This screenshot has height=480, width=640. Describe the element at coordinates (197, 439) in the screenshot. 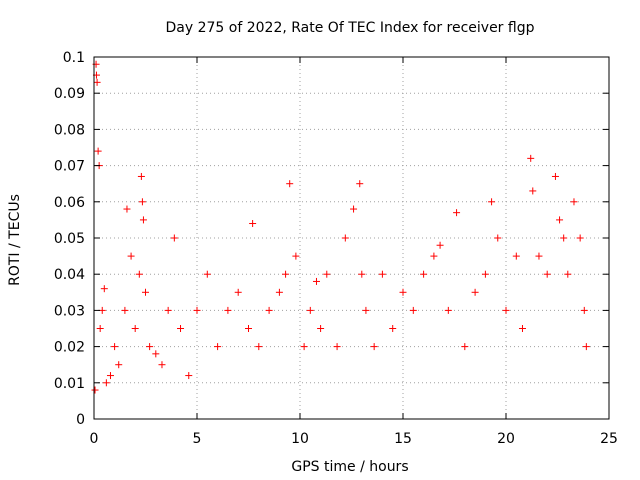

I see `x-tick-label: 5` at that location.